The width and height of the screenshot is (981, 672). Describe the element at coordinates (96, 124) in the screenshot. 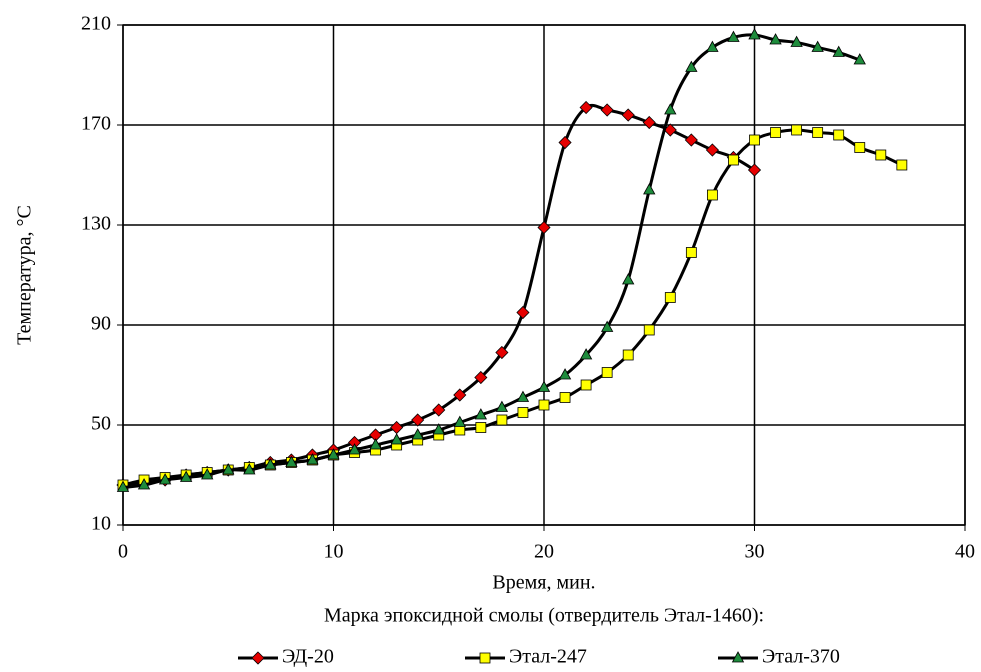

I see `y-tick-label: 170` at that location.